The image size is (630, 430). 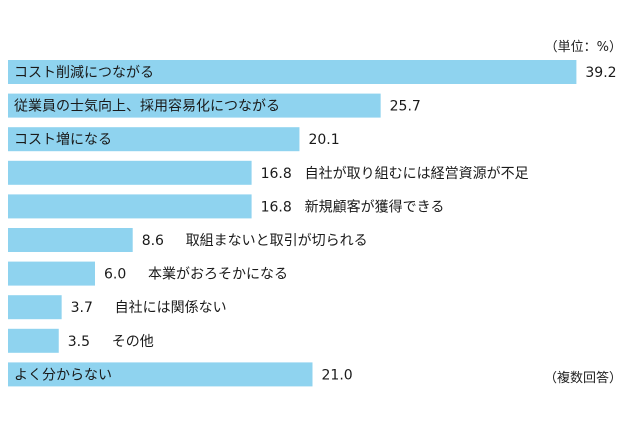 I want to click on value-label-5: 8.6, so click(x=153, y=241).